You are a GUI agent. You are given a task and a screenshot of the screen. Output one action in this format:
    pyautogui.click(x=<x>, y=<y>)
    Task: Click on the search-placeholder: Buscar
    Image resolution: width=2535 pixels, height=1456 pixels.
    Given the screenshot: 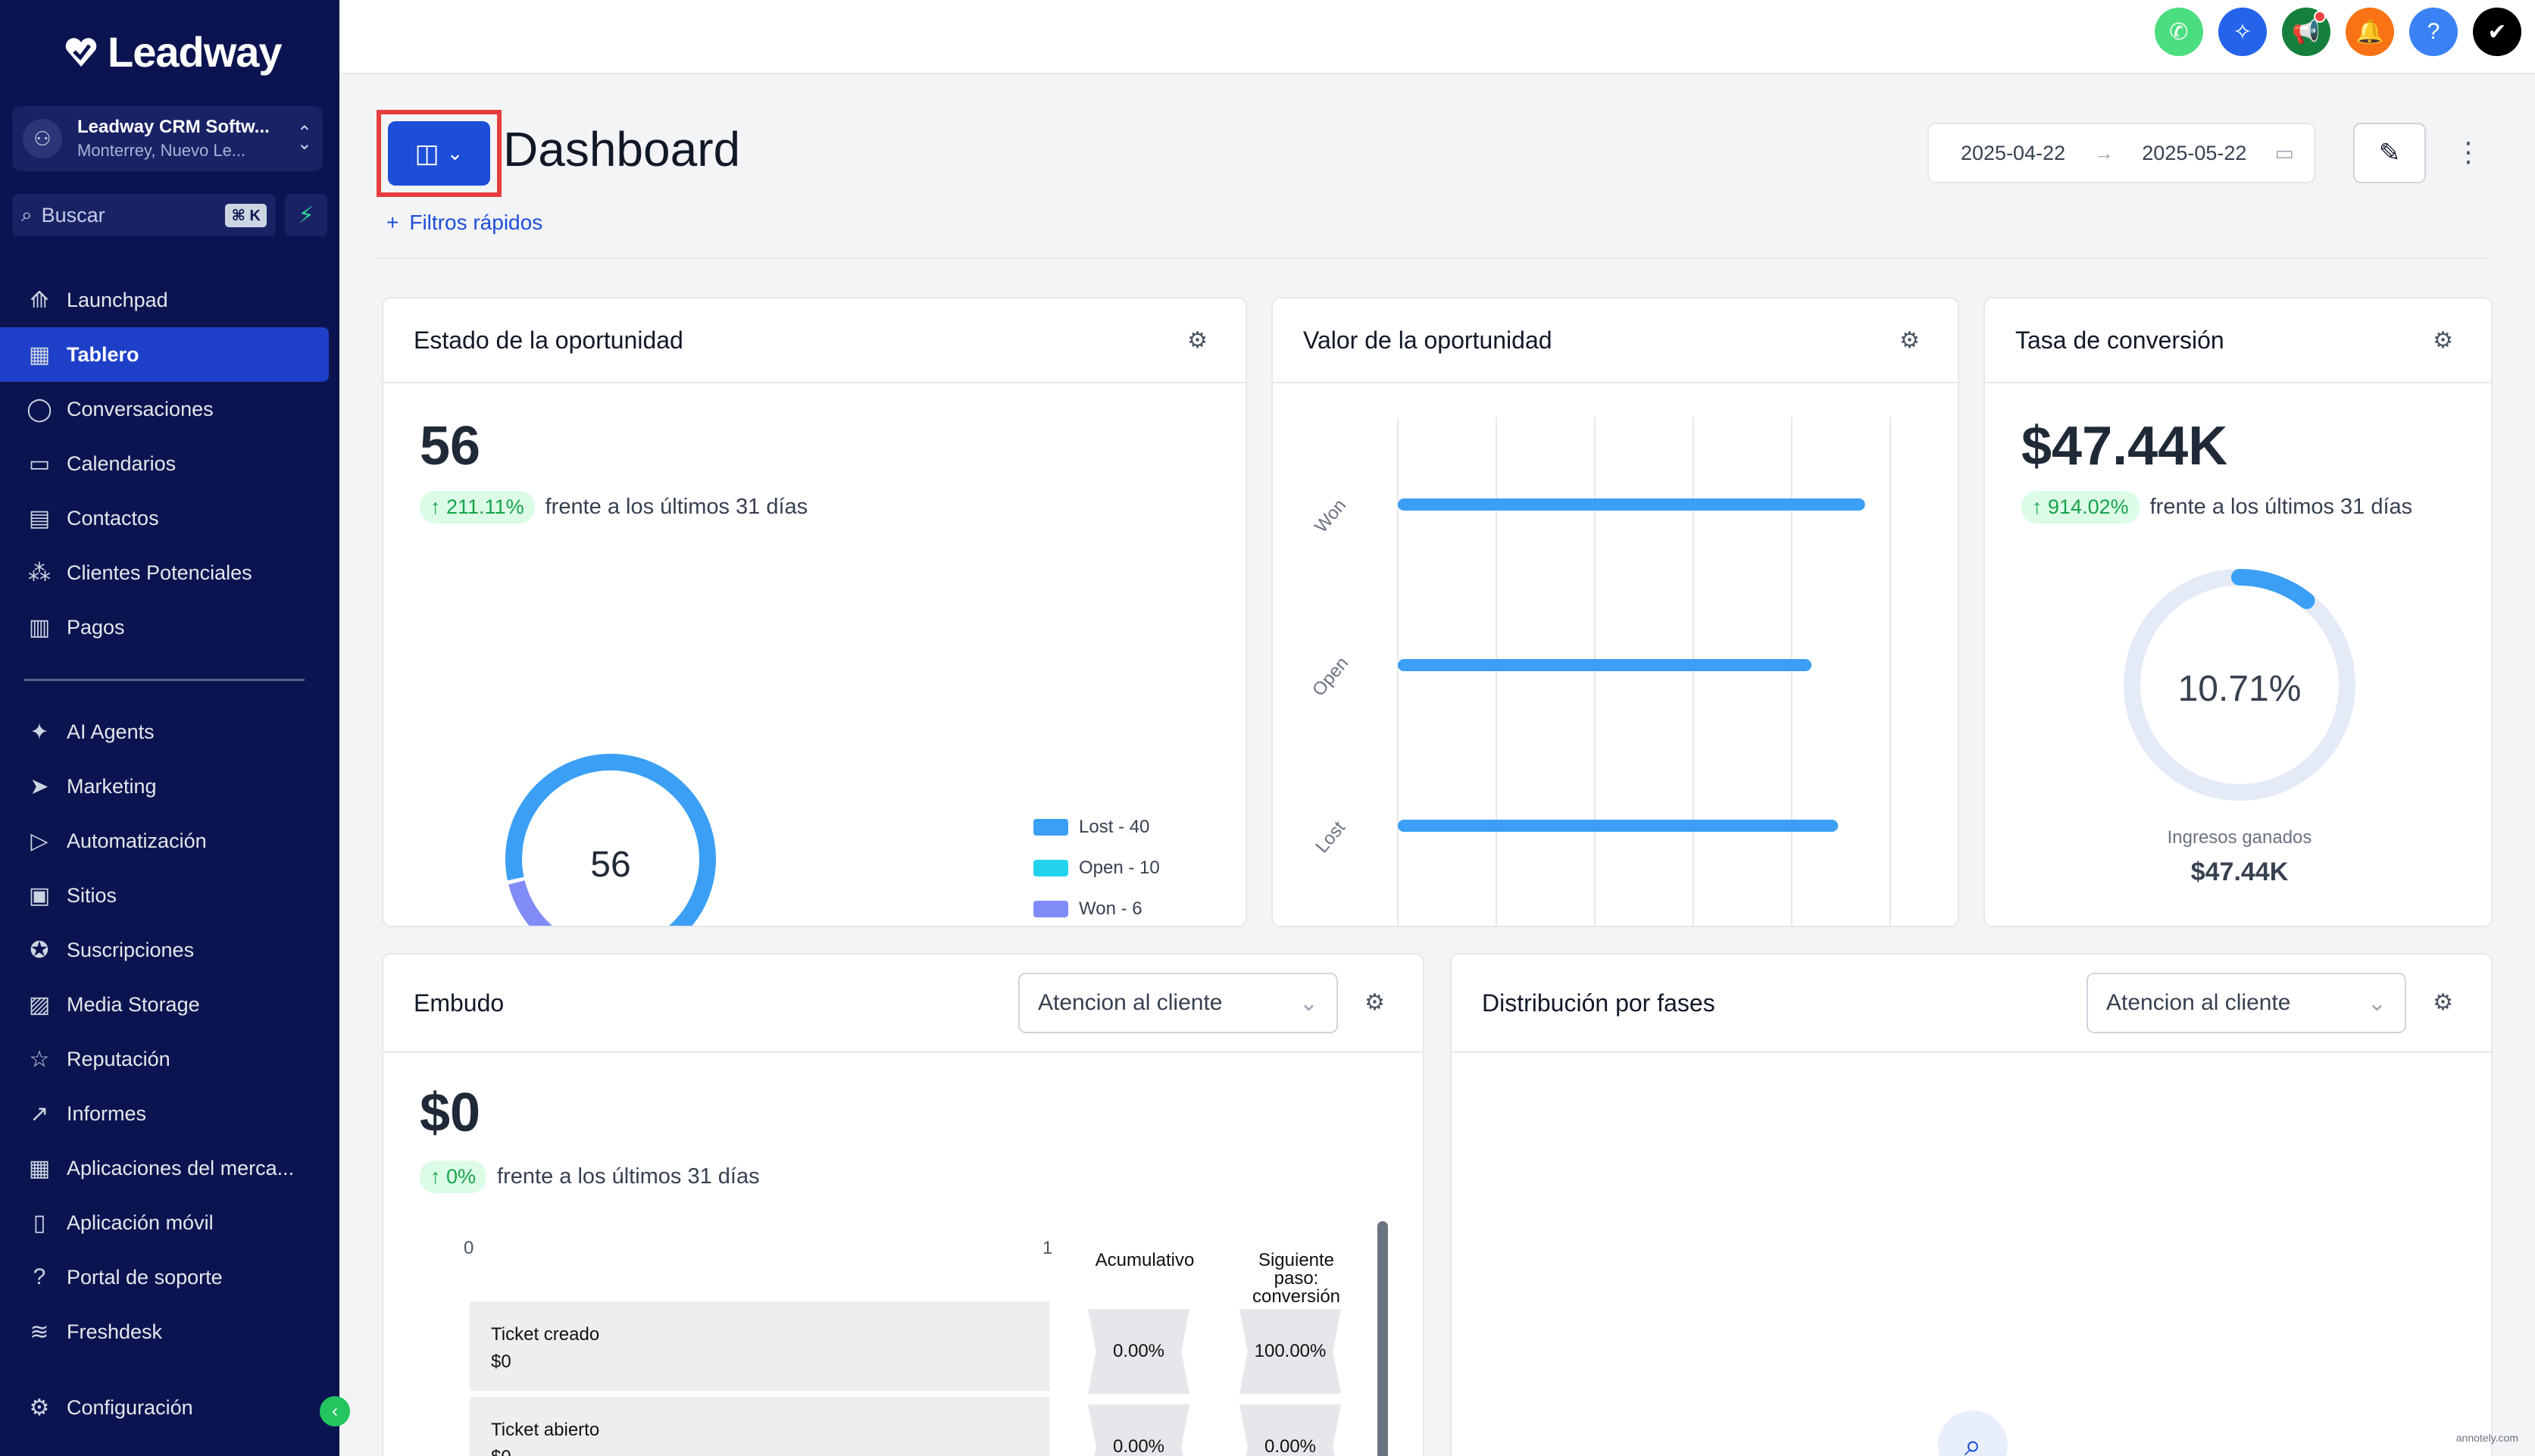 What is the action you would take?
    pyautogui.click(x=73, y=215)
    